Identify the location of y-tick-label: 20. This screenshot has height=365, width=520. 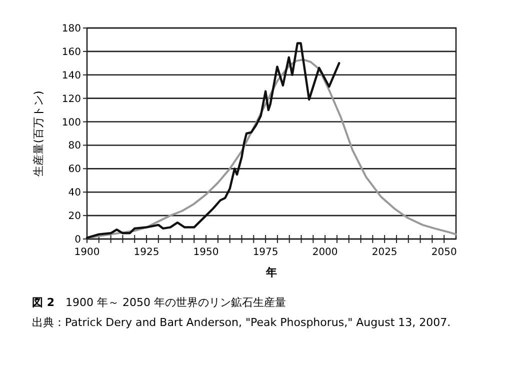
(74, 216).